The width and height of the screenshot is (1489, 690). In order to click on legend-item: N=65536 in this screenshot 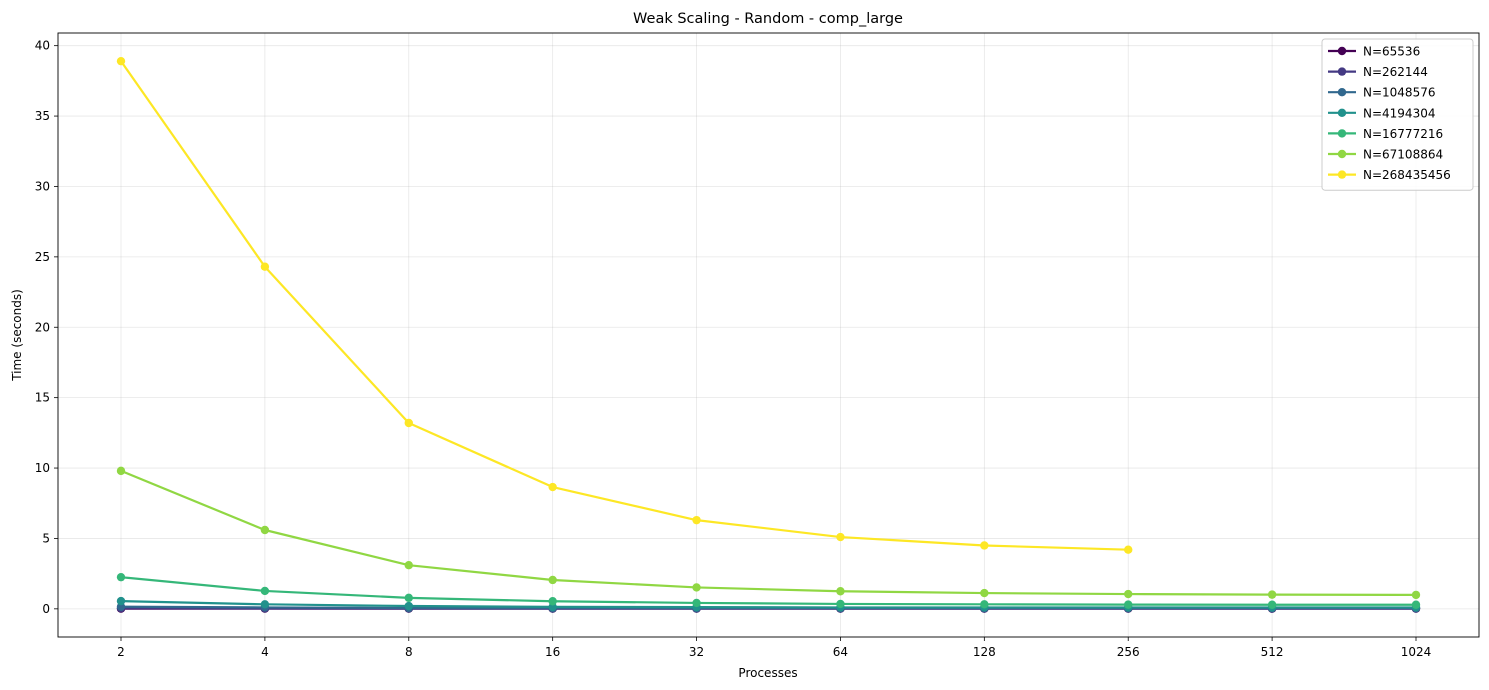, I will do `click(1374, 52)`.